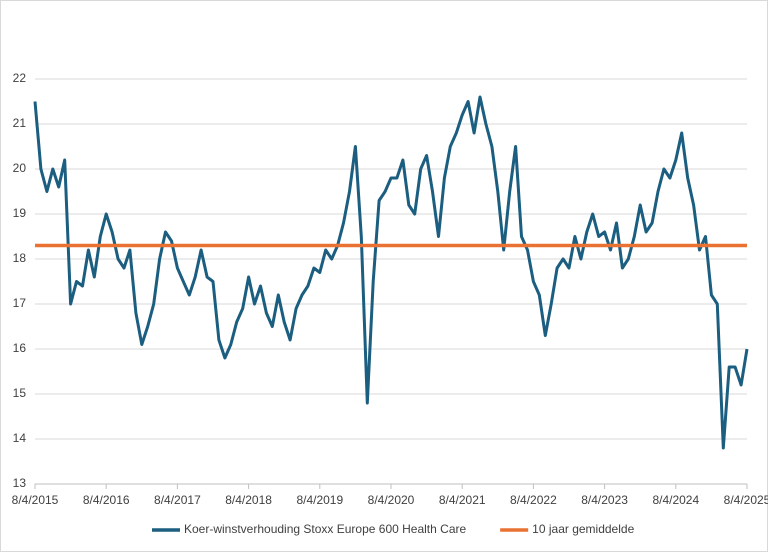  Describe the element at coordinates (20, 393) in the screenshot. I see `y-tick-label: 15` at that location.